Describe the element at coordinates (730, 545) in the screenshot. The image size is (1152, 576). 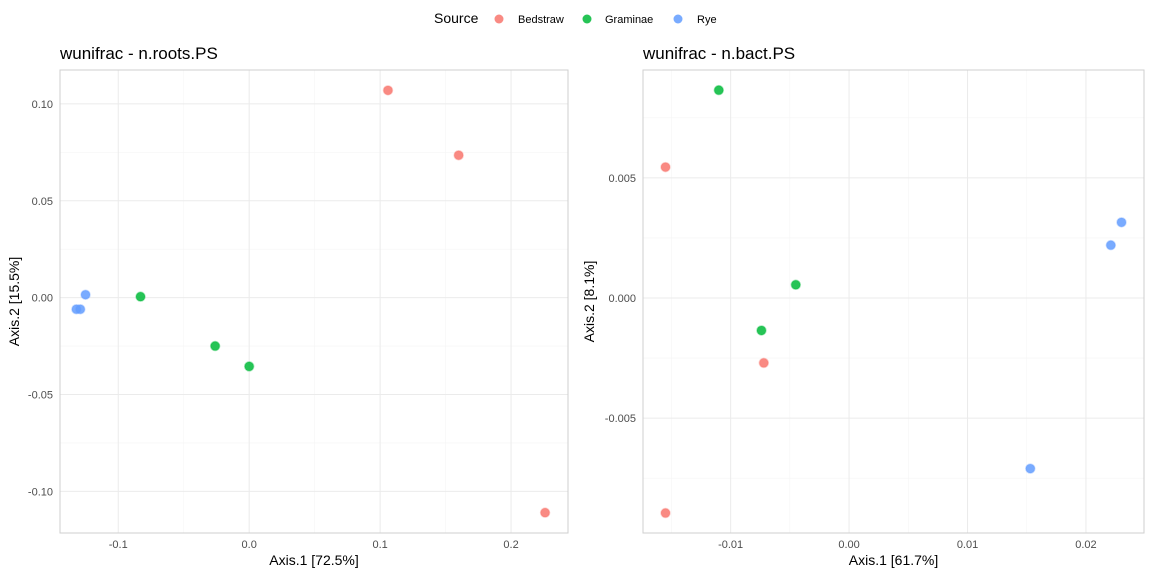
I see `x-tick-label: -0.01` at that location.